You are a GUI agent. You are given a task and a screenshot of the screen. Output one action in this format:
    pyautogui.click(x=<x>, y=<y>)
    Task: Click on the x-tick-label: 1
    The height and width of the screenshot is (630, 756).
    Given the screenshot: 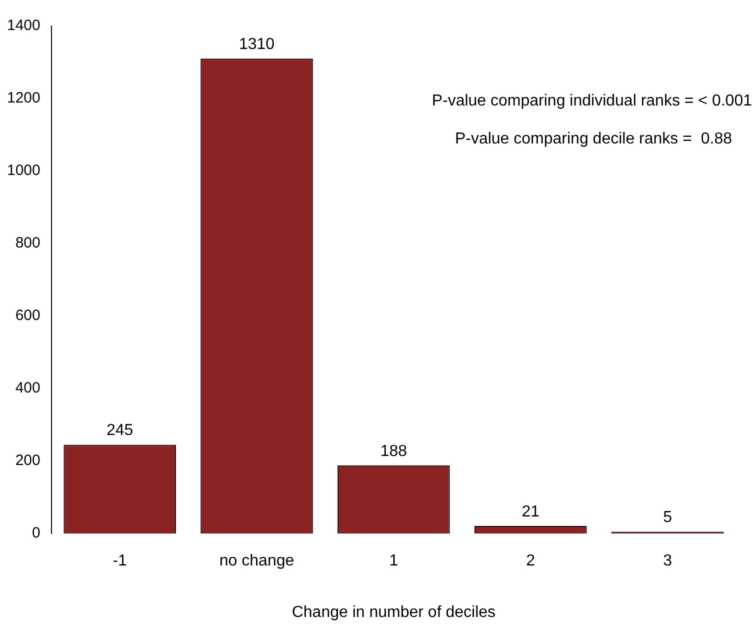 What is the action you would take?
    pyautogui.click(x=393, y=561)
    